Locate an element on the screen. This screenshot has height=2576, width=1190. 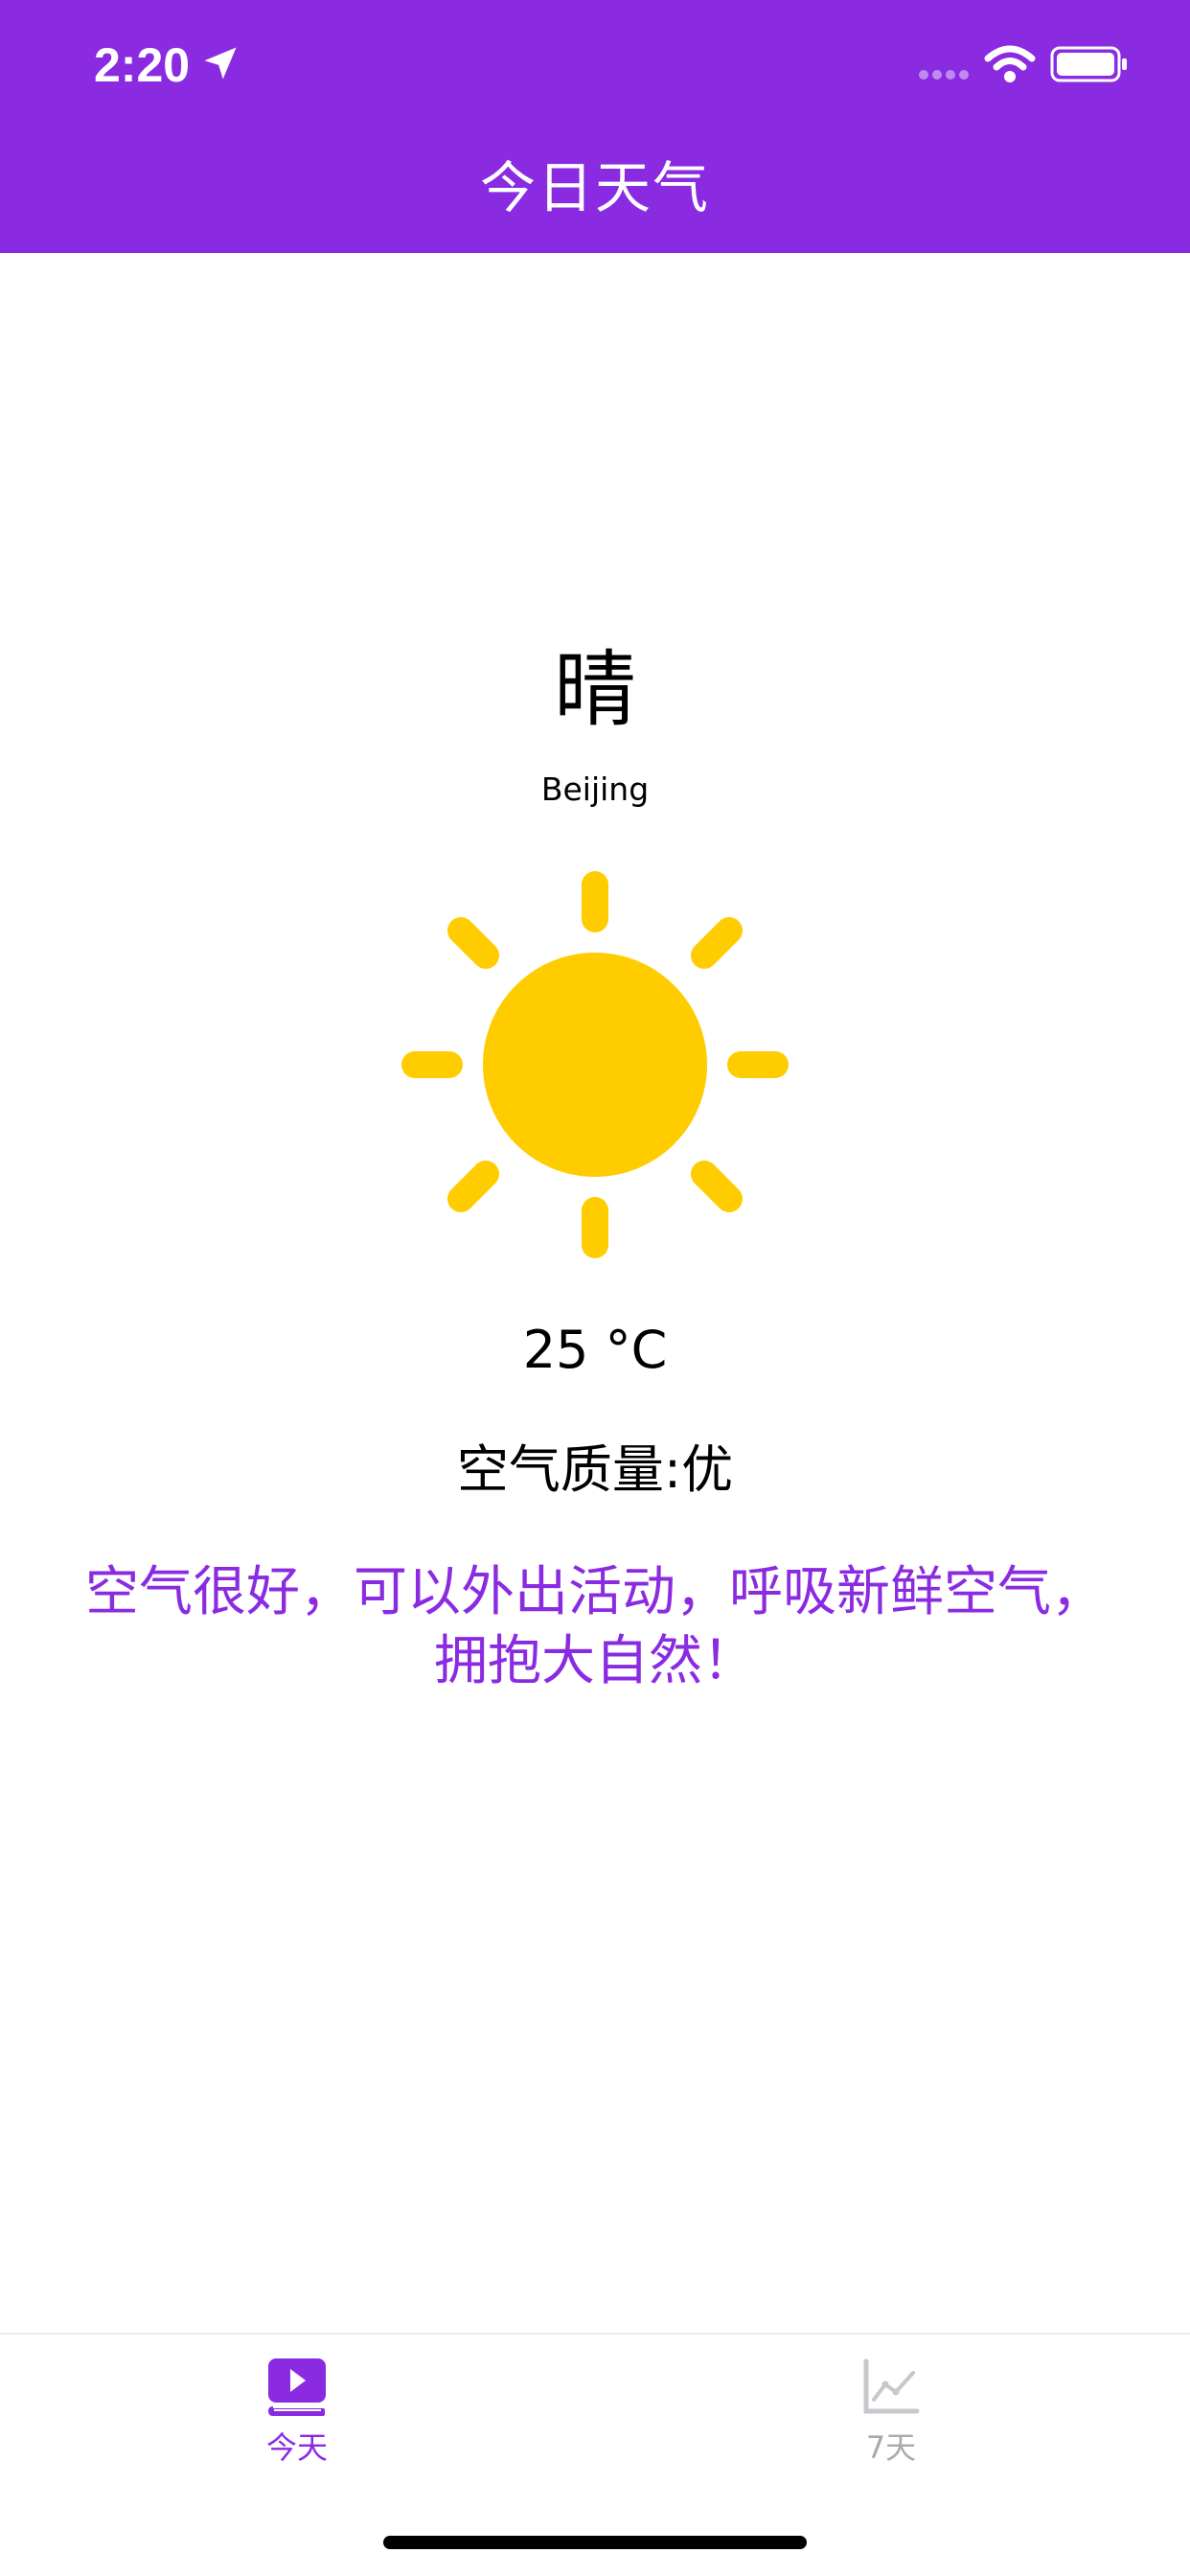
app-header: 2:20 今日天气 is located at coordinates (595, 126).